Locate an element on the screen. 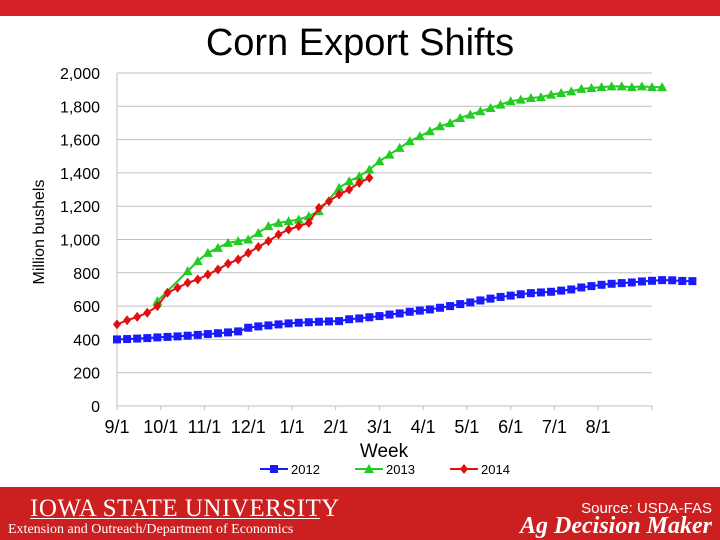  top-accent-bar is located at coordinates (360, 8).